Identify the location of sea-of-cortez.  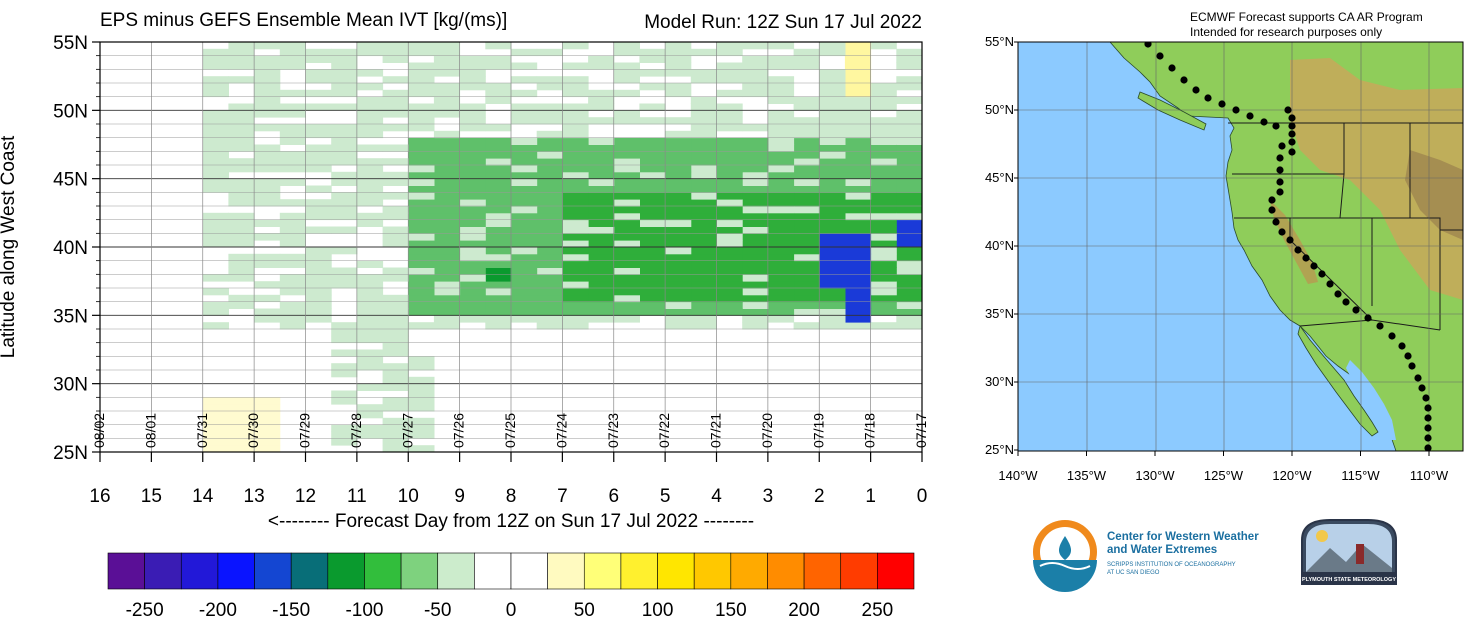
(1371, 400).